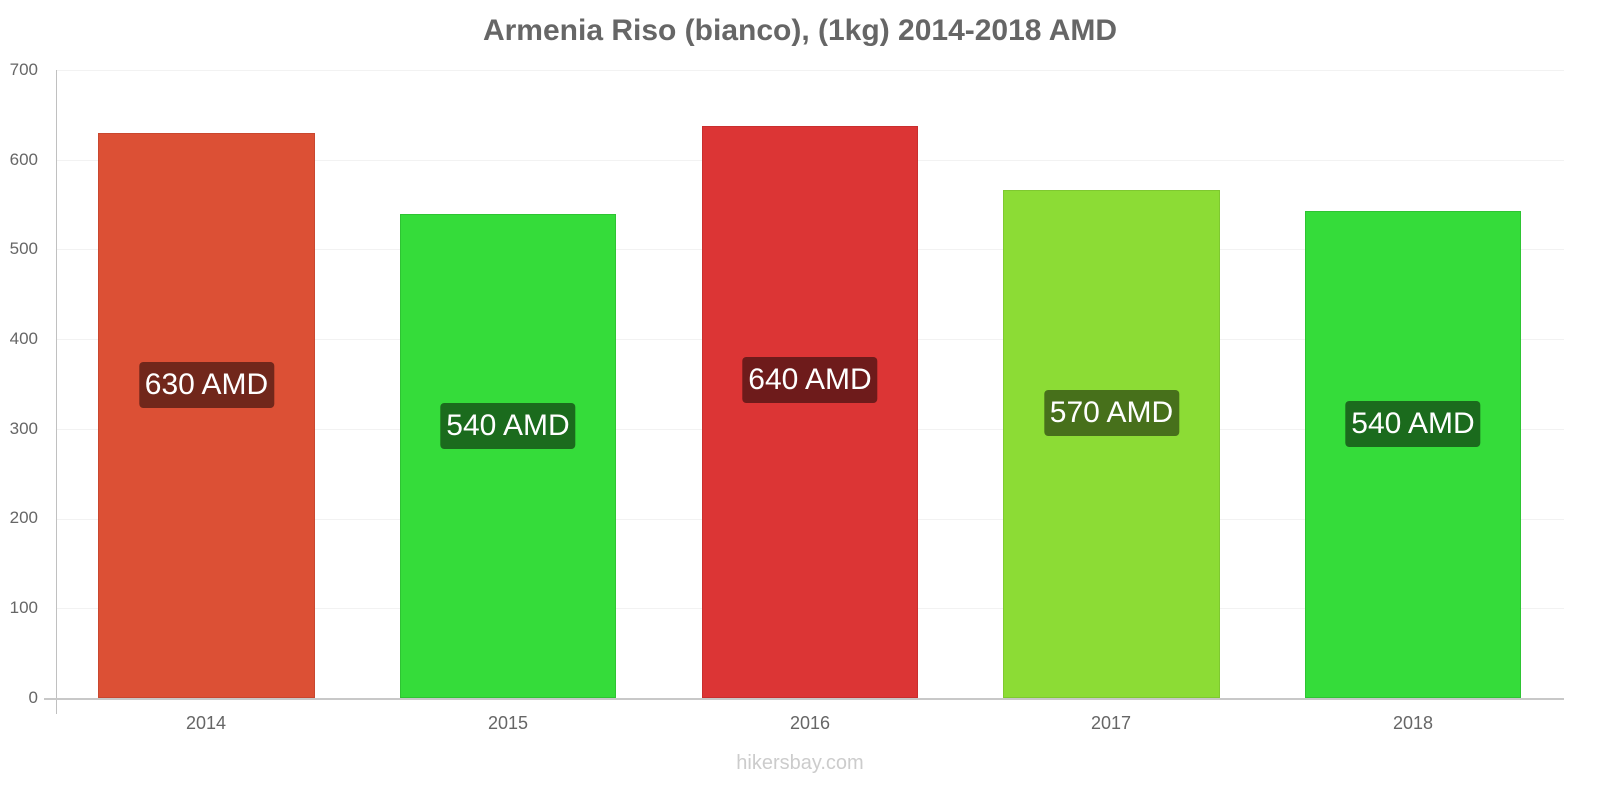  I want to click on y-tick-label: 400, so click(23, 338).